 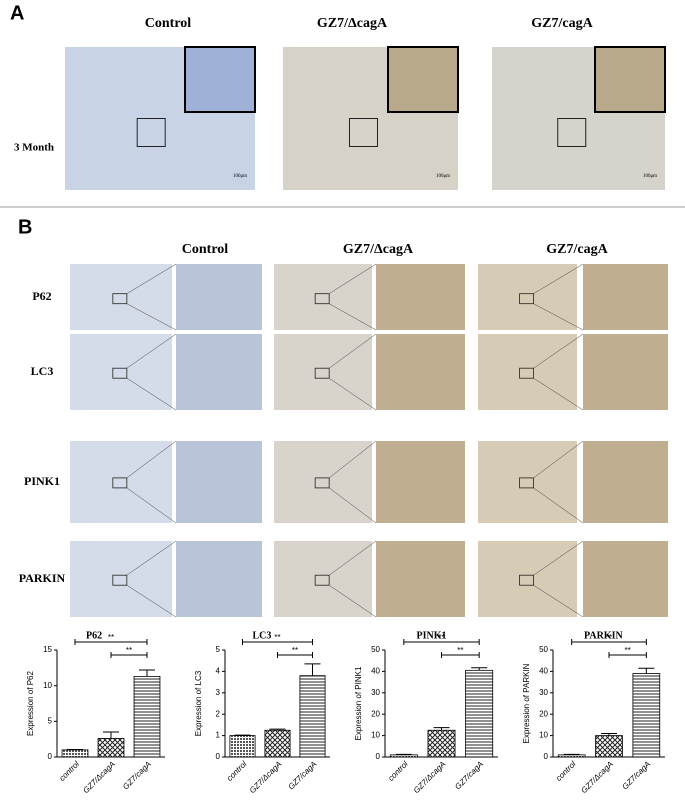 I want to click on column-title: Control, so click(x=168, y=23).